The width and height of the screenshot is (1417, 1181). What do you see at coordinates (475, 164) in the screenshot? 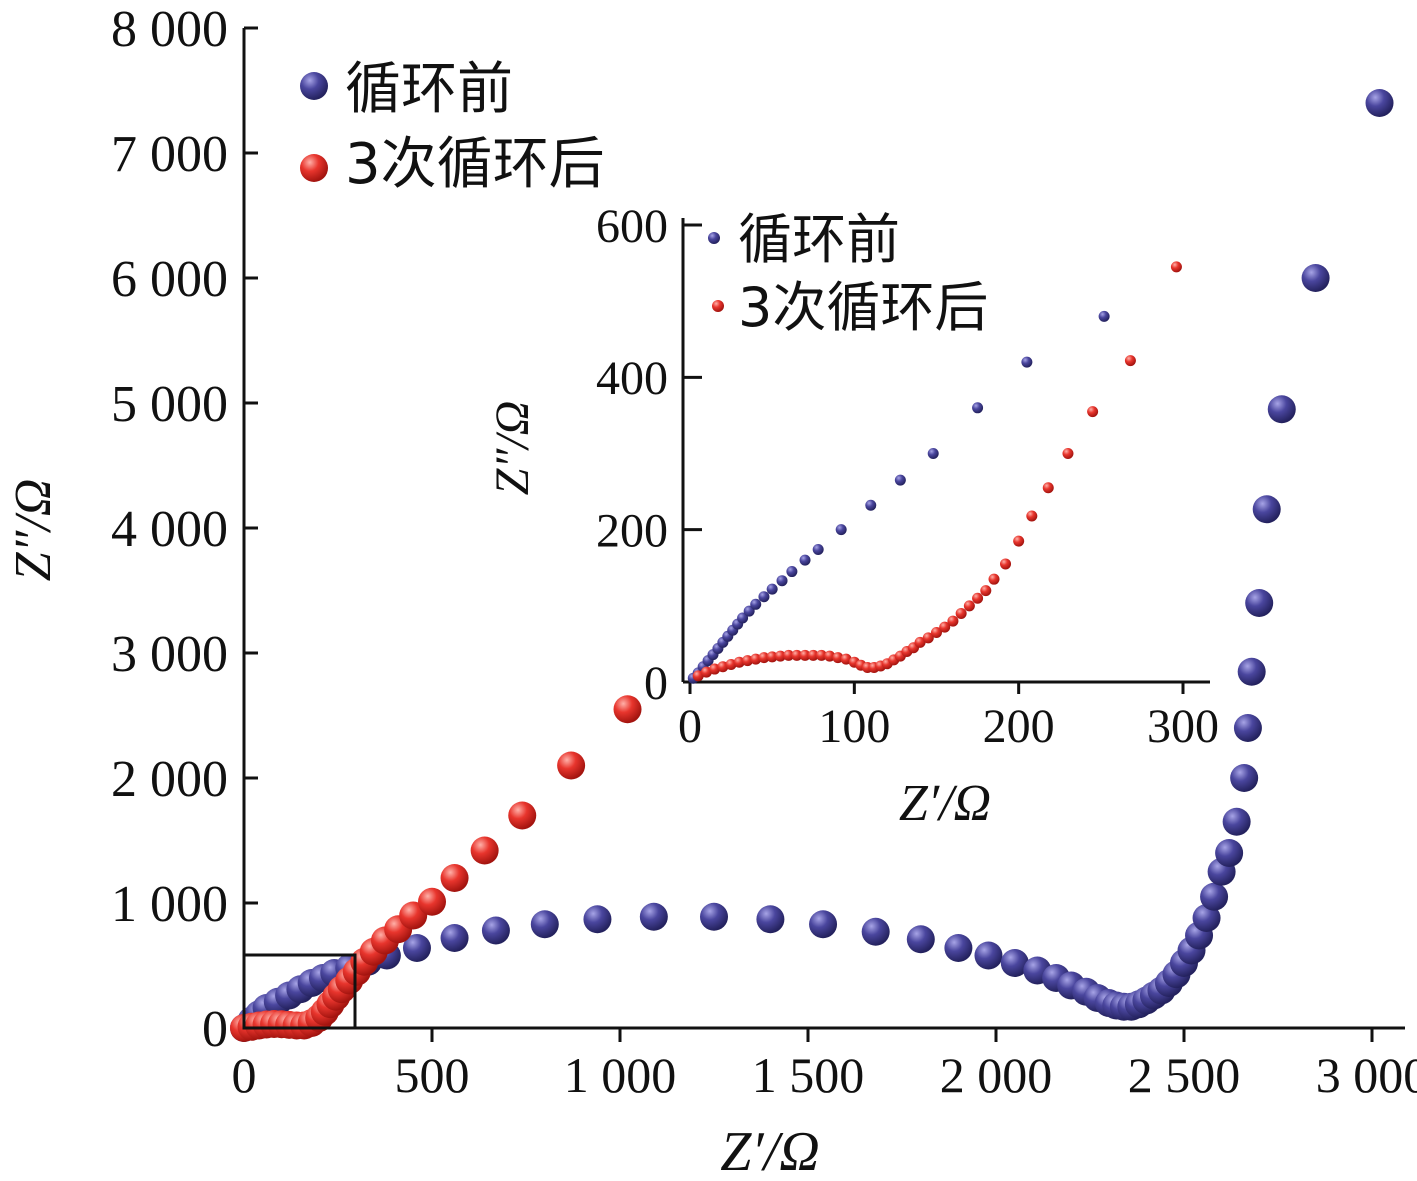
I see `legend-label-after: 3次循环后` at bounding box center [475, 164].